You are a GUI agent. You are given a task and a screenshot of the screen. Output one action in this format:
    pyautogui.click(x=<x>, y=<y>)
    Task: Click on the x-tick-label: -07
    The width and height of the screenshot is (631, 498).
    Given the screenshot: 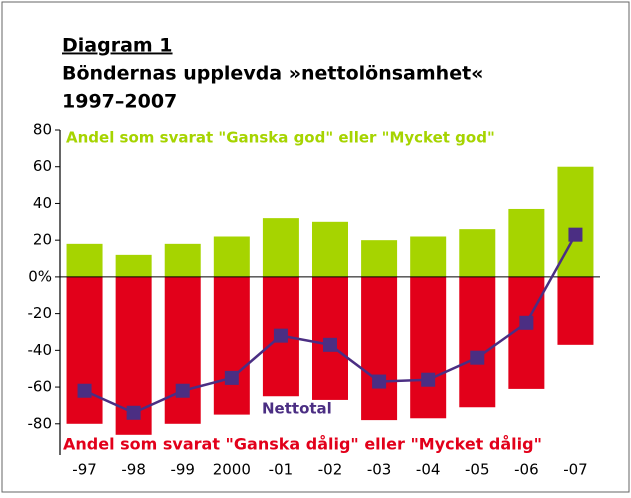 What is the action you would take?
    pyautogui.click(x=575, y=470)
    